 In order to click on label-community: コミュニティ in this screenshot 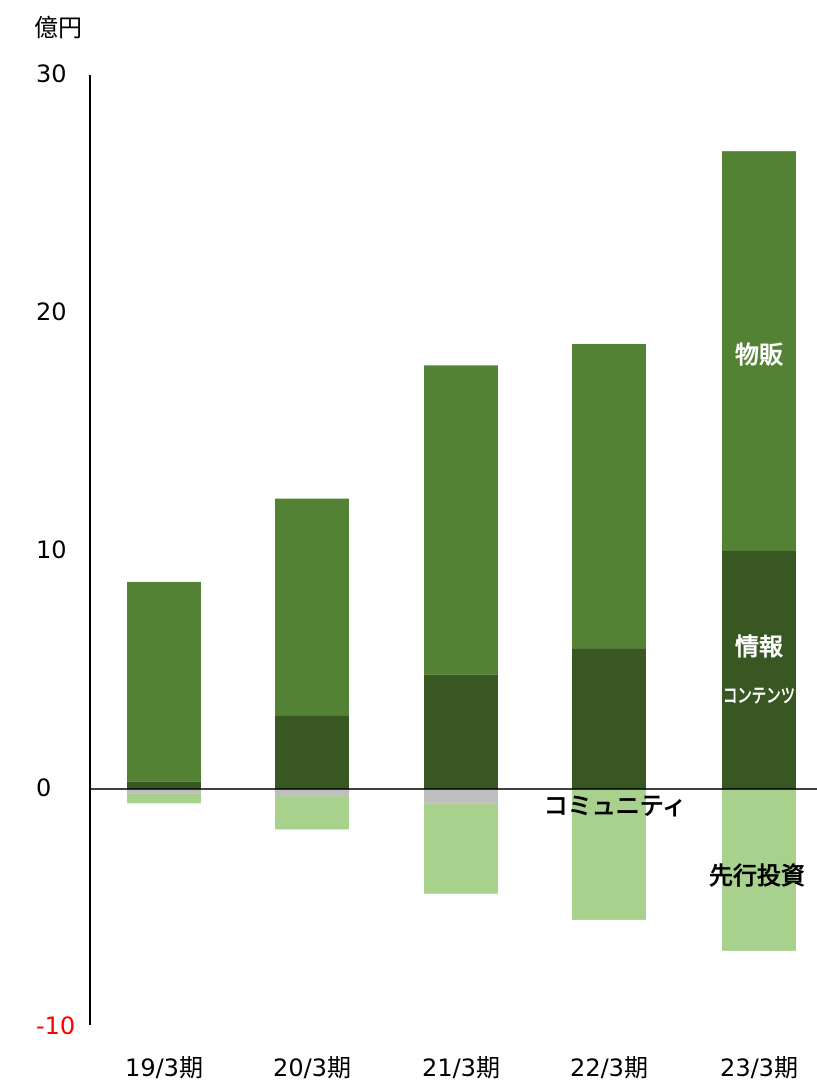, I will do `click(615, 806)`.